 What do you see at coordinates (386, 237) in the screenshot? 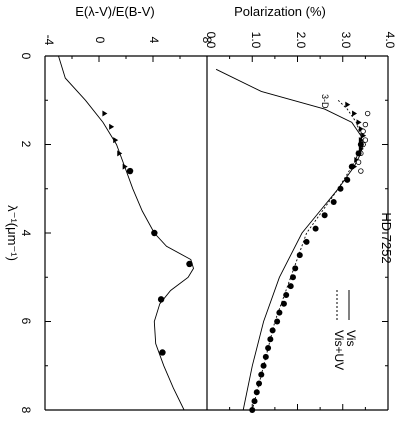
I see `star-label: HD 7252` at bounding box center [386, 237].